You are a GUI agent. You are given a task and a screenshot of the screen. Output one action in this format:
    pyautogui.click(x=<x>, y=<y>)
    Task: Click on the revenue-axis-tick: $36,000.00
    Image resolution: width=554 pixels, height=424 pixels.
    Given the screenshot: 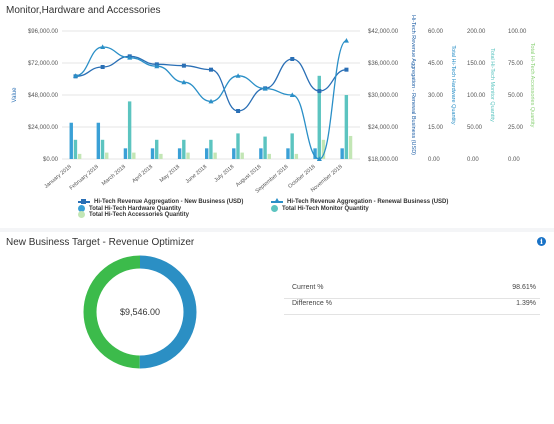 What is the action you would take?
    pyautogui.click(x=383, y=64)
    